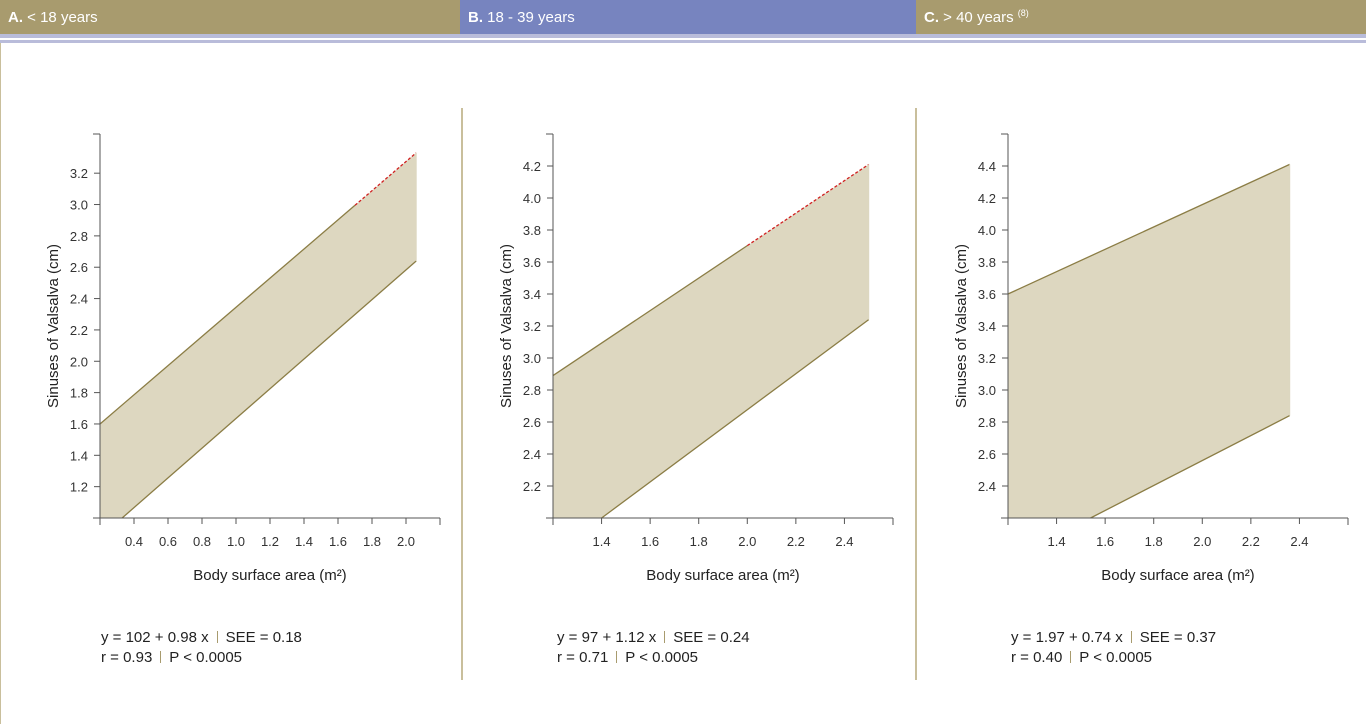 Image resolution: width=1366 pixels, height=724 pixels. What do you see at coordinates (0, 383) in the screenshot?
I see `frame-left-border` at bounding box center [0, 383].